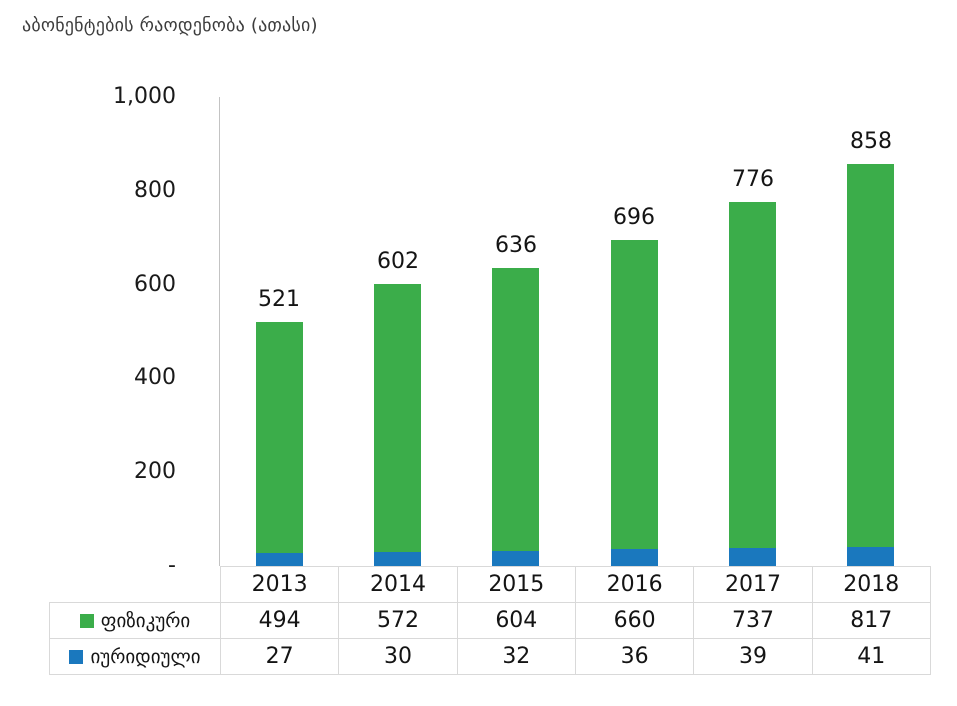 Image resolution: width=957 pixels, height=706 pixels. I want to click on value-cell: 604, so click(516, 620).